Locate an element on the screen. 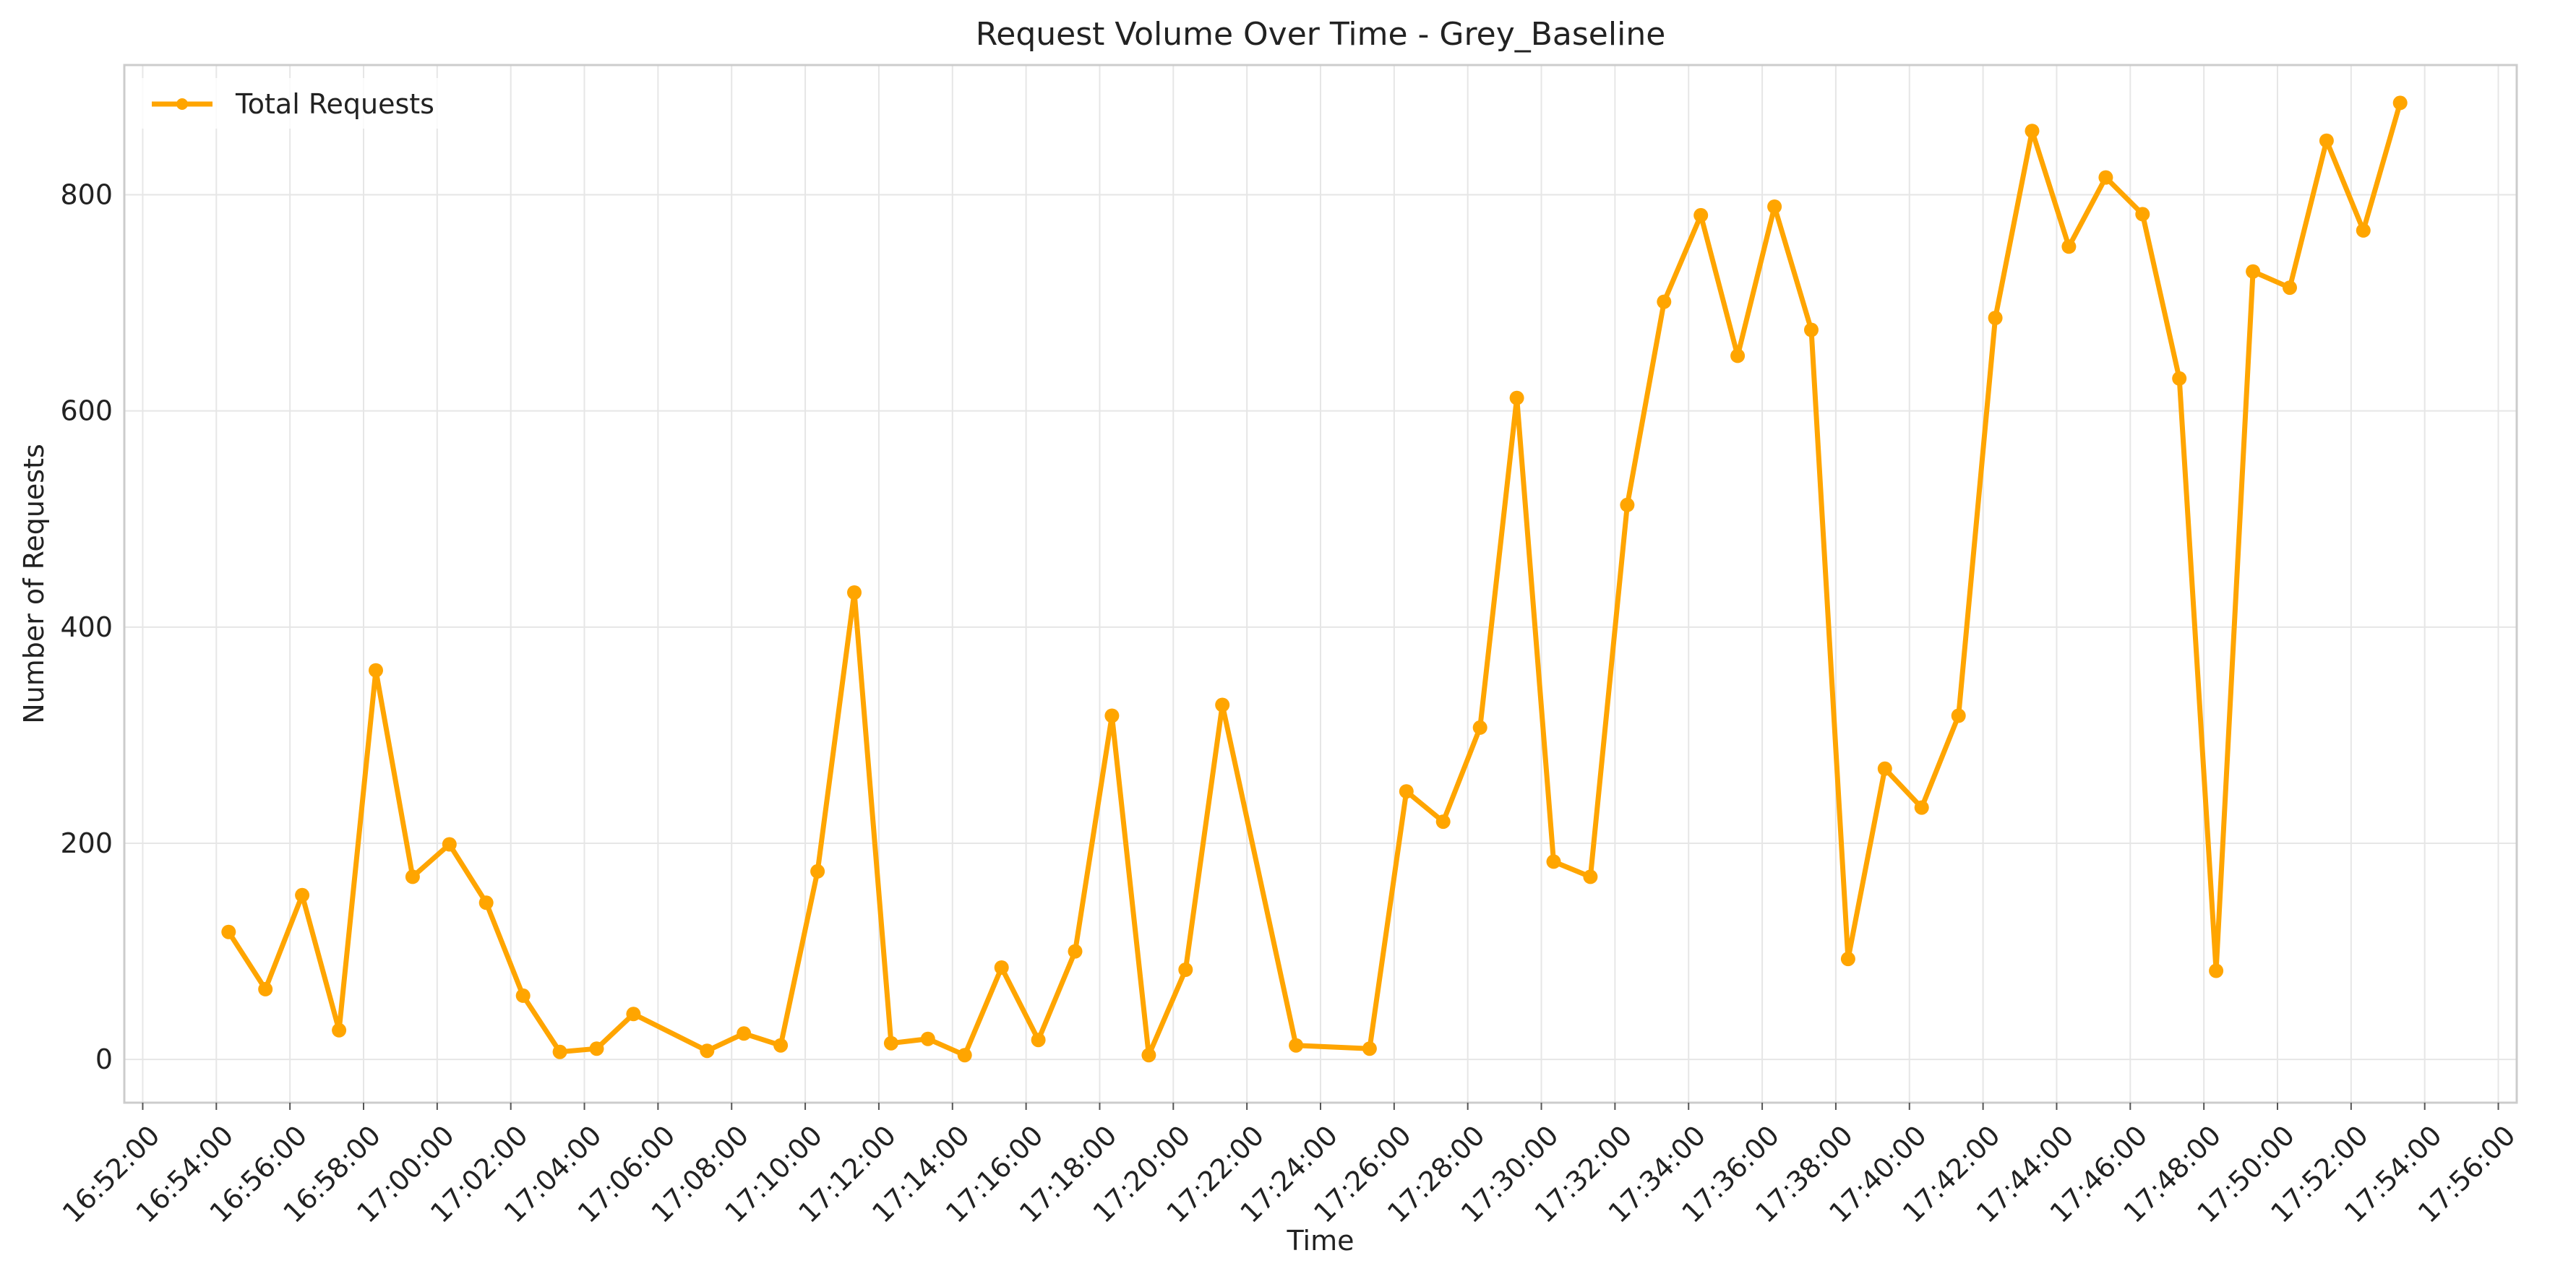 The height and width of the screenshot is (1279, 2576). y-axis-label: Number of Requests is located at coordinates (34, 584).